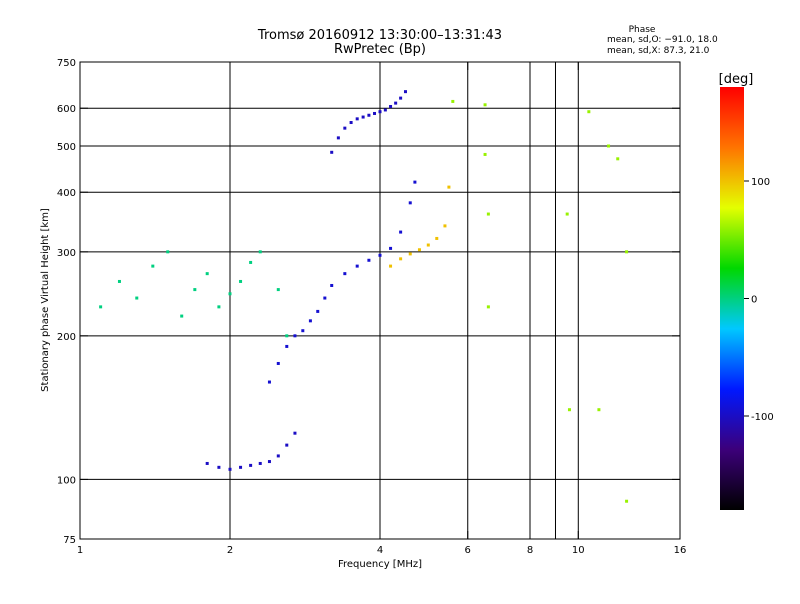 This screenshot has height=604, width=800. What do you see at coordinates (45, 300) in the screenshot?
I see `y-axis-label: Stationary phase Virtual Height [km]` at bounding box center [45, 300].